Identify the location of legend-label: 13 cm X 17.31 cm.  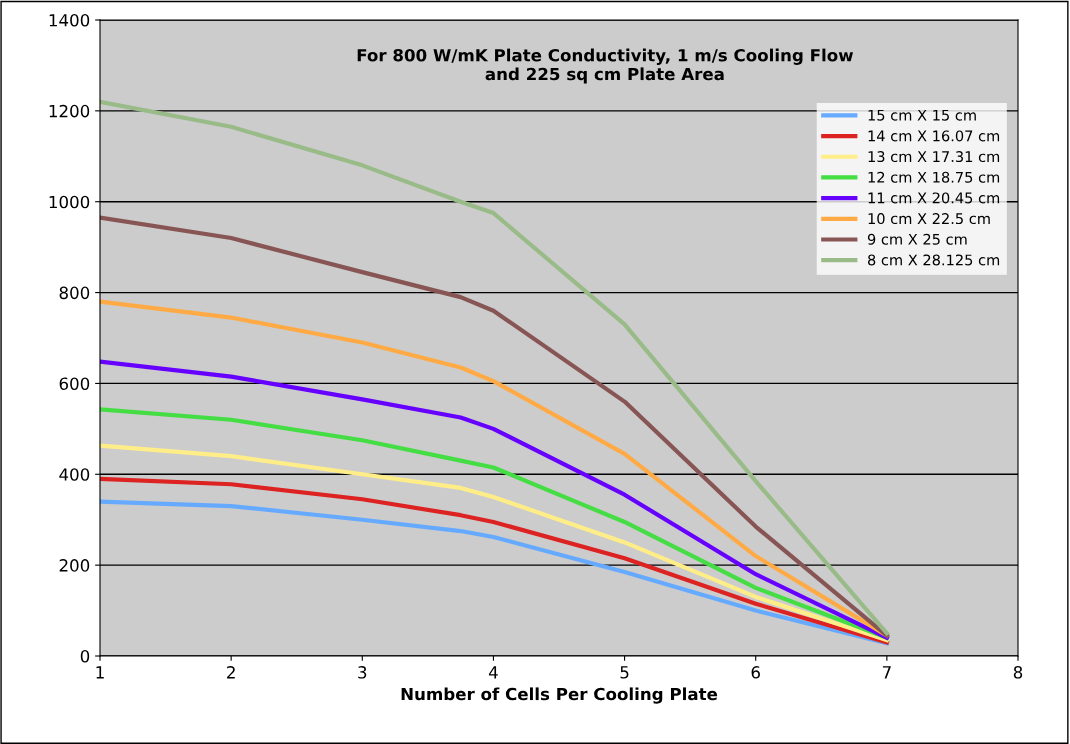
(934, 157).